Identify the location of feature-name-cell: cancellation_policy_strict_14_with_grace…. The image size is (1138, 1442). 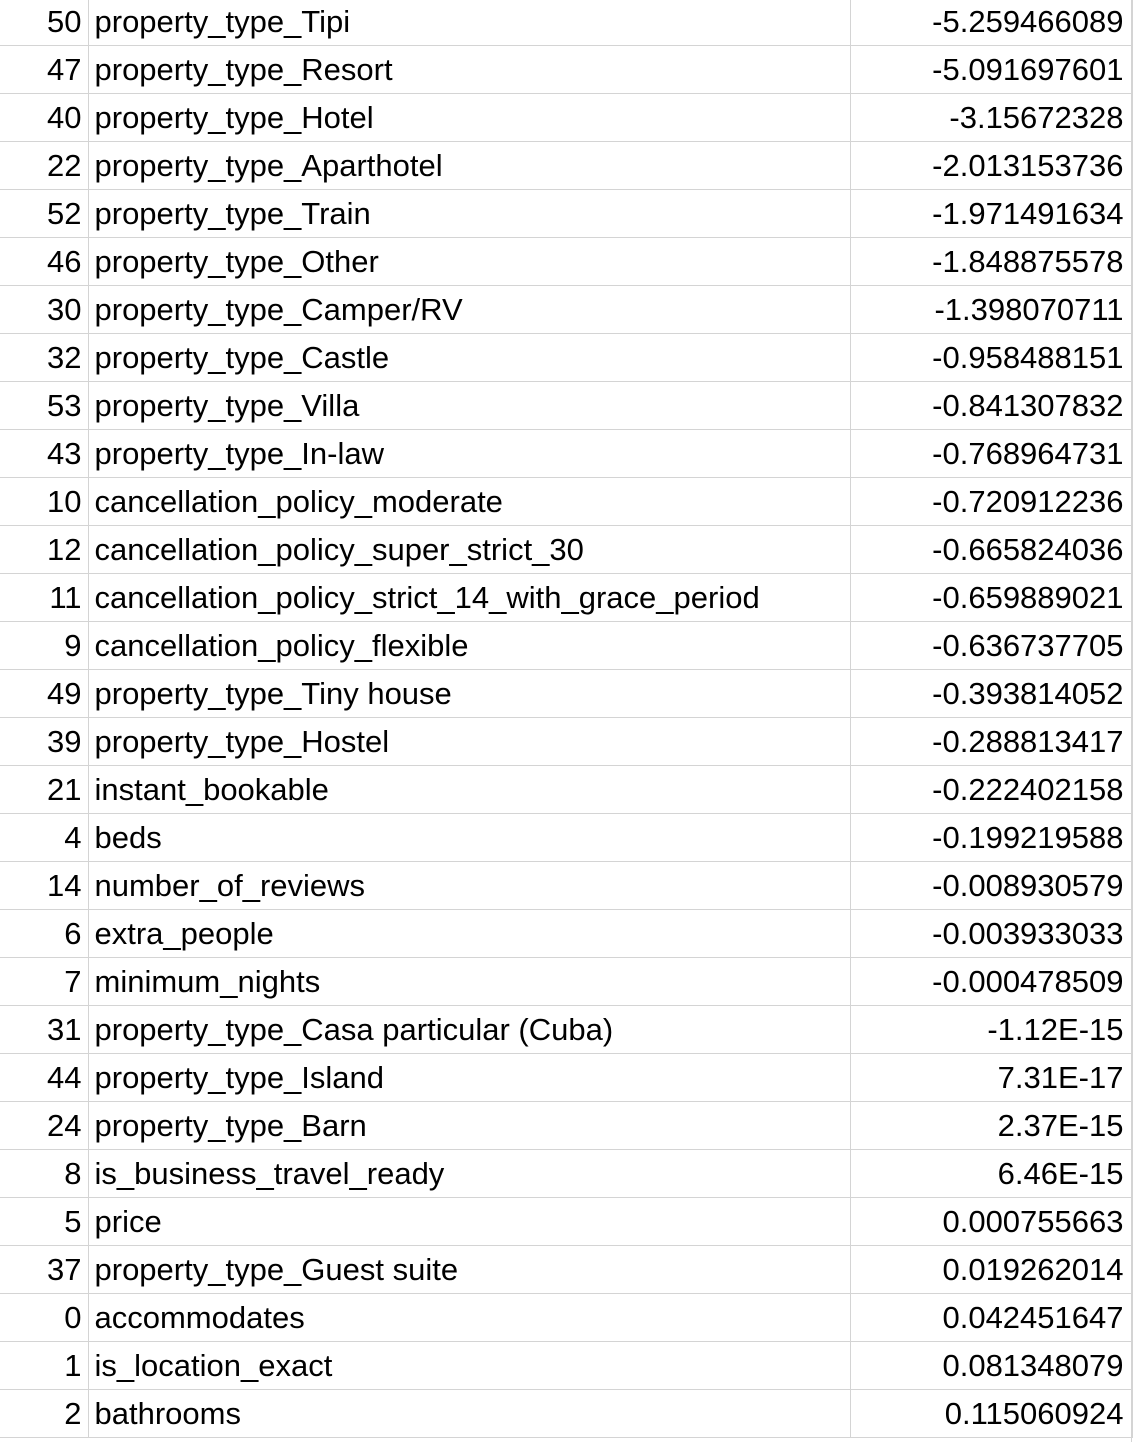
(469, 597).